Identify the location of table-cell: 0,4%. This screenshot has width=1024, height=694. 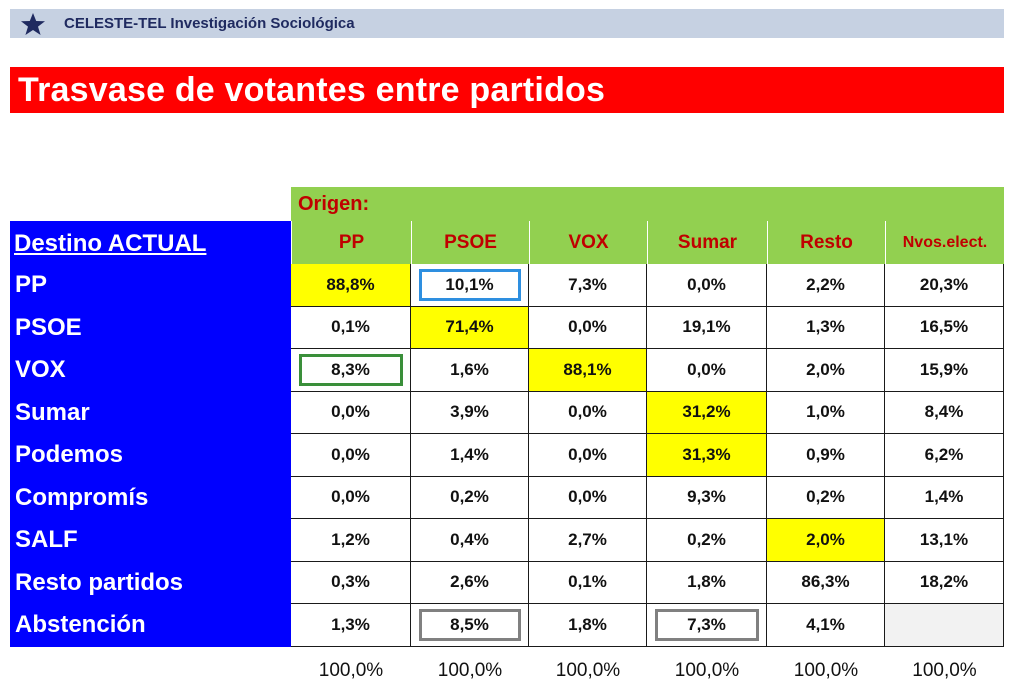
(470, 540).